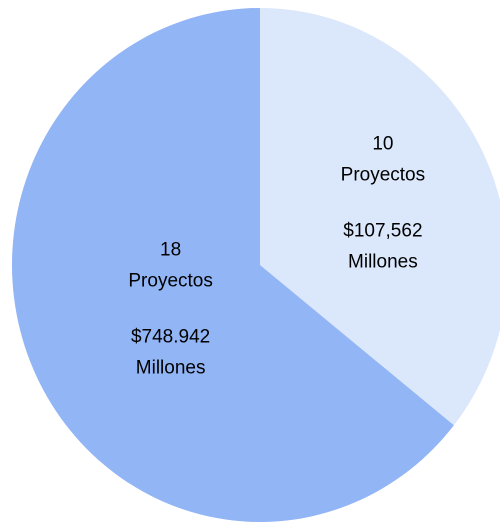 The image size is (500, 523). Describe the element at coordinates (170, 337) in the screenshot. I see `slice-amount: $748.942` at that location.